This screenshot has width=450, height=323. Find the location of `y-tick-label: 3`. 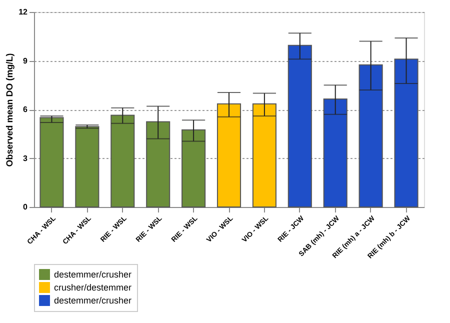

y-tick-label: 3 is located at coordinates (25, 158).